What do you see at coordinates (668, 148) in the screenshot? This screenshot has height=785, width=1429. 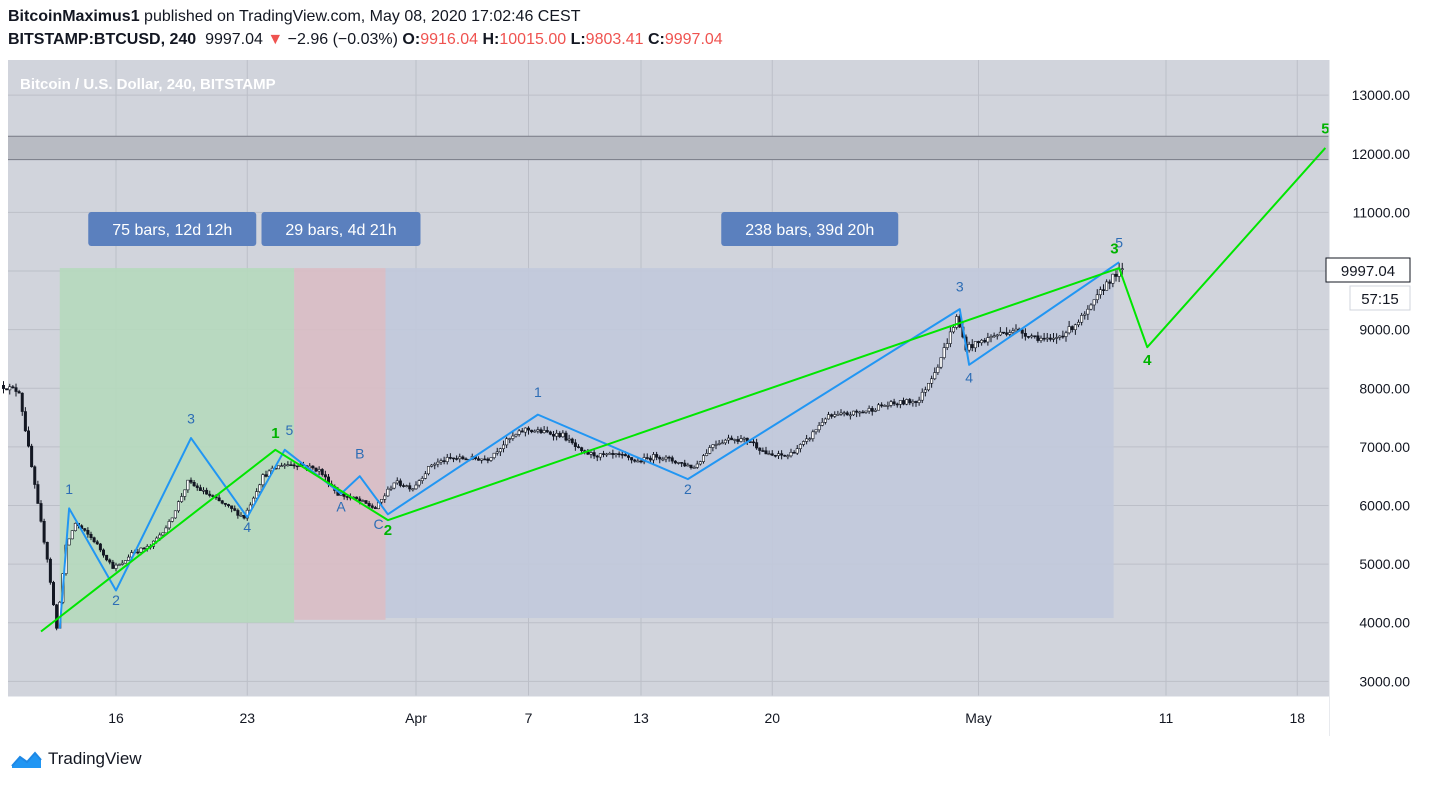 I see `resistance-zone` at bounding box center [668, 148].